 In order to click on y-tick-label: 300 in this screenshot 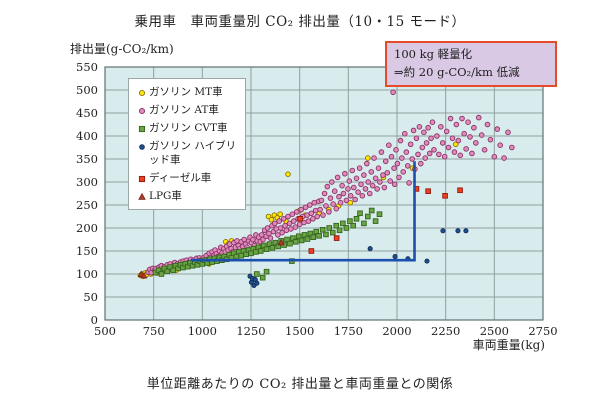, I will do `click(87, 182)`.